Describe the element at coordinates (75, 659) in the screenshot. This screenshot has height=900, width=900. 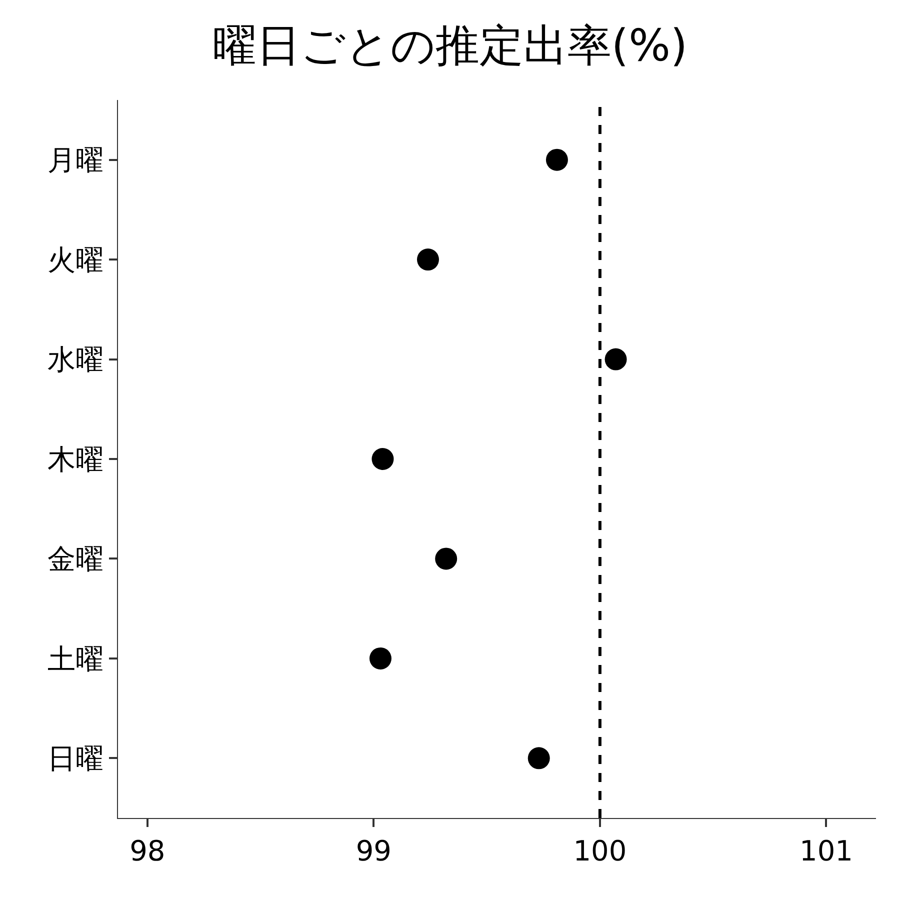
I see `y-tick-label: 土曜` at that location.